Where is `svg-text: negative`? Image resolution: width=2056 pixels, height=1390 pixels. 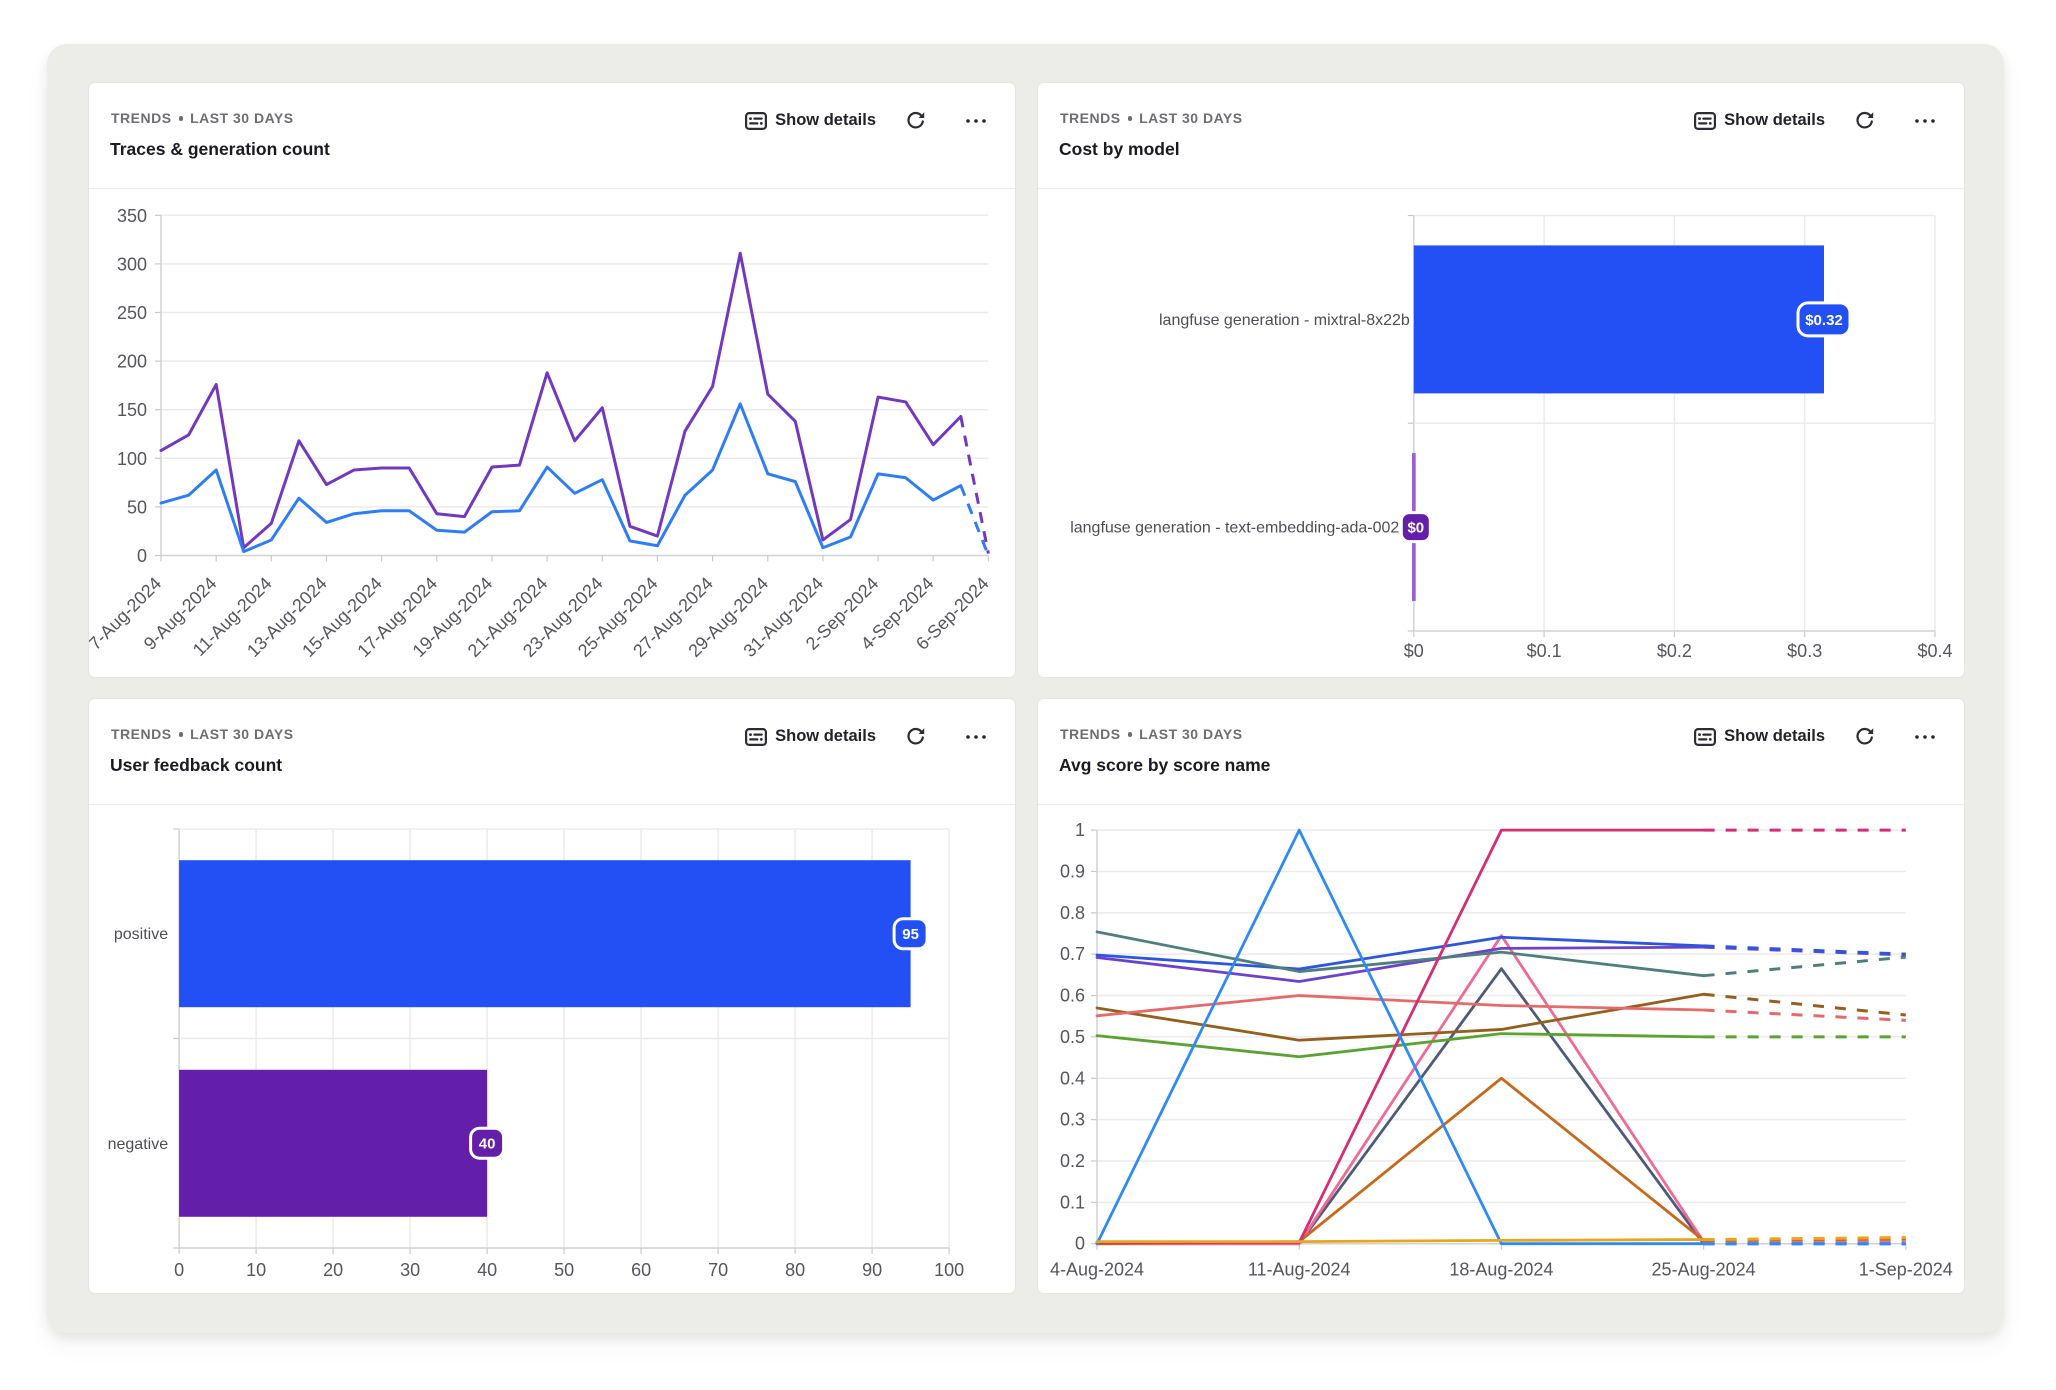 svg-text: negative is located at coordinates (138, 1144).